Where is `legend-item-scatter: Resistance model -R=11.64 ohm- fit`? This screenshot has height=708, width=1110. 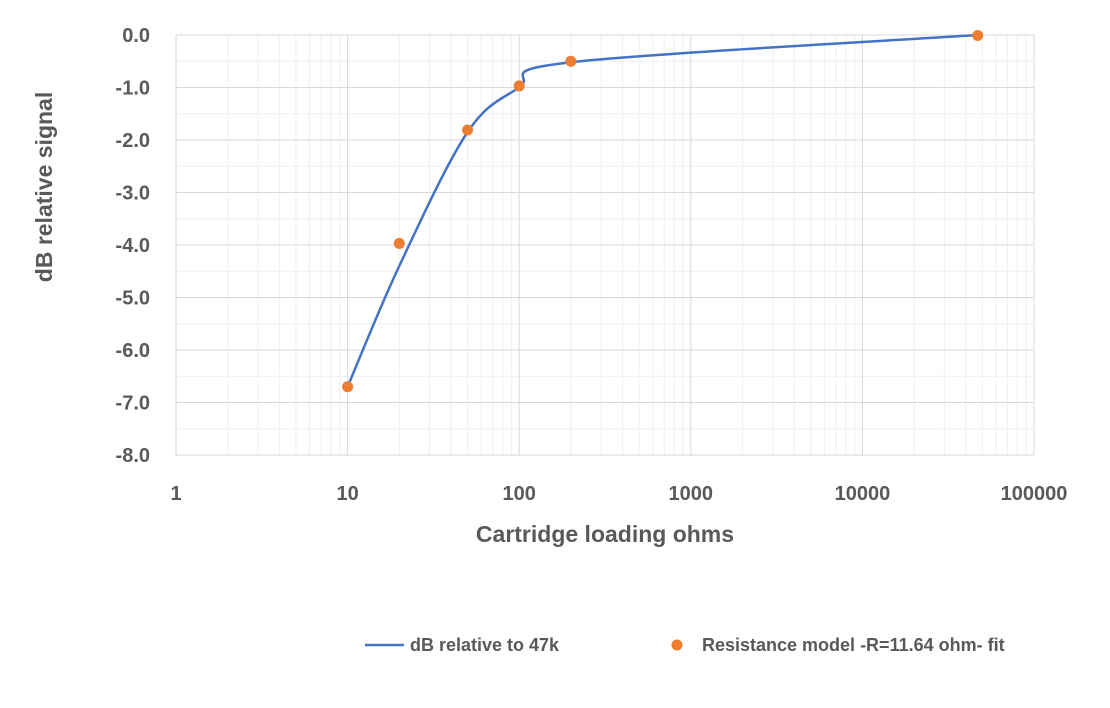 legend-item-scatter: Resistance model -R=11.64 ohm- fit is located at coordinates (838, 645).